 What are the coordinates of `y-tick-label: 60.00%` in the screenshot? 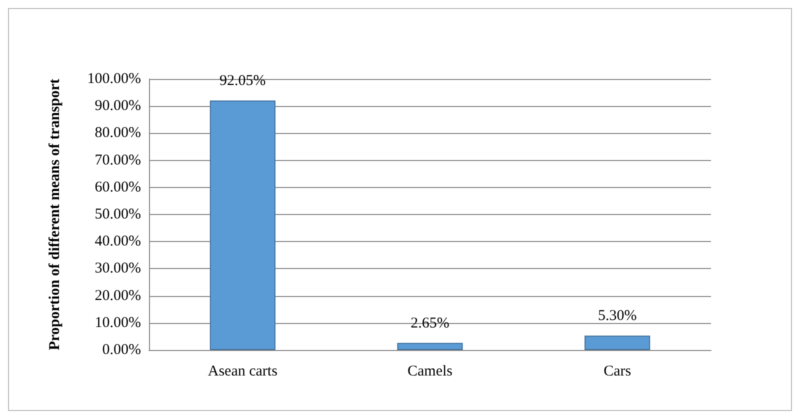 It's located at (117, 187).